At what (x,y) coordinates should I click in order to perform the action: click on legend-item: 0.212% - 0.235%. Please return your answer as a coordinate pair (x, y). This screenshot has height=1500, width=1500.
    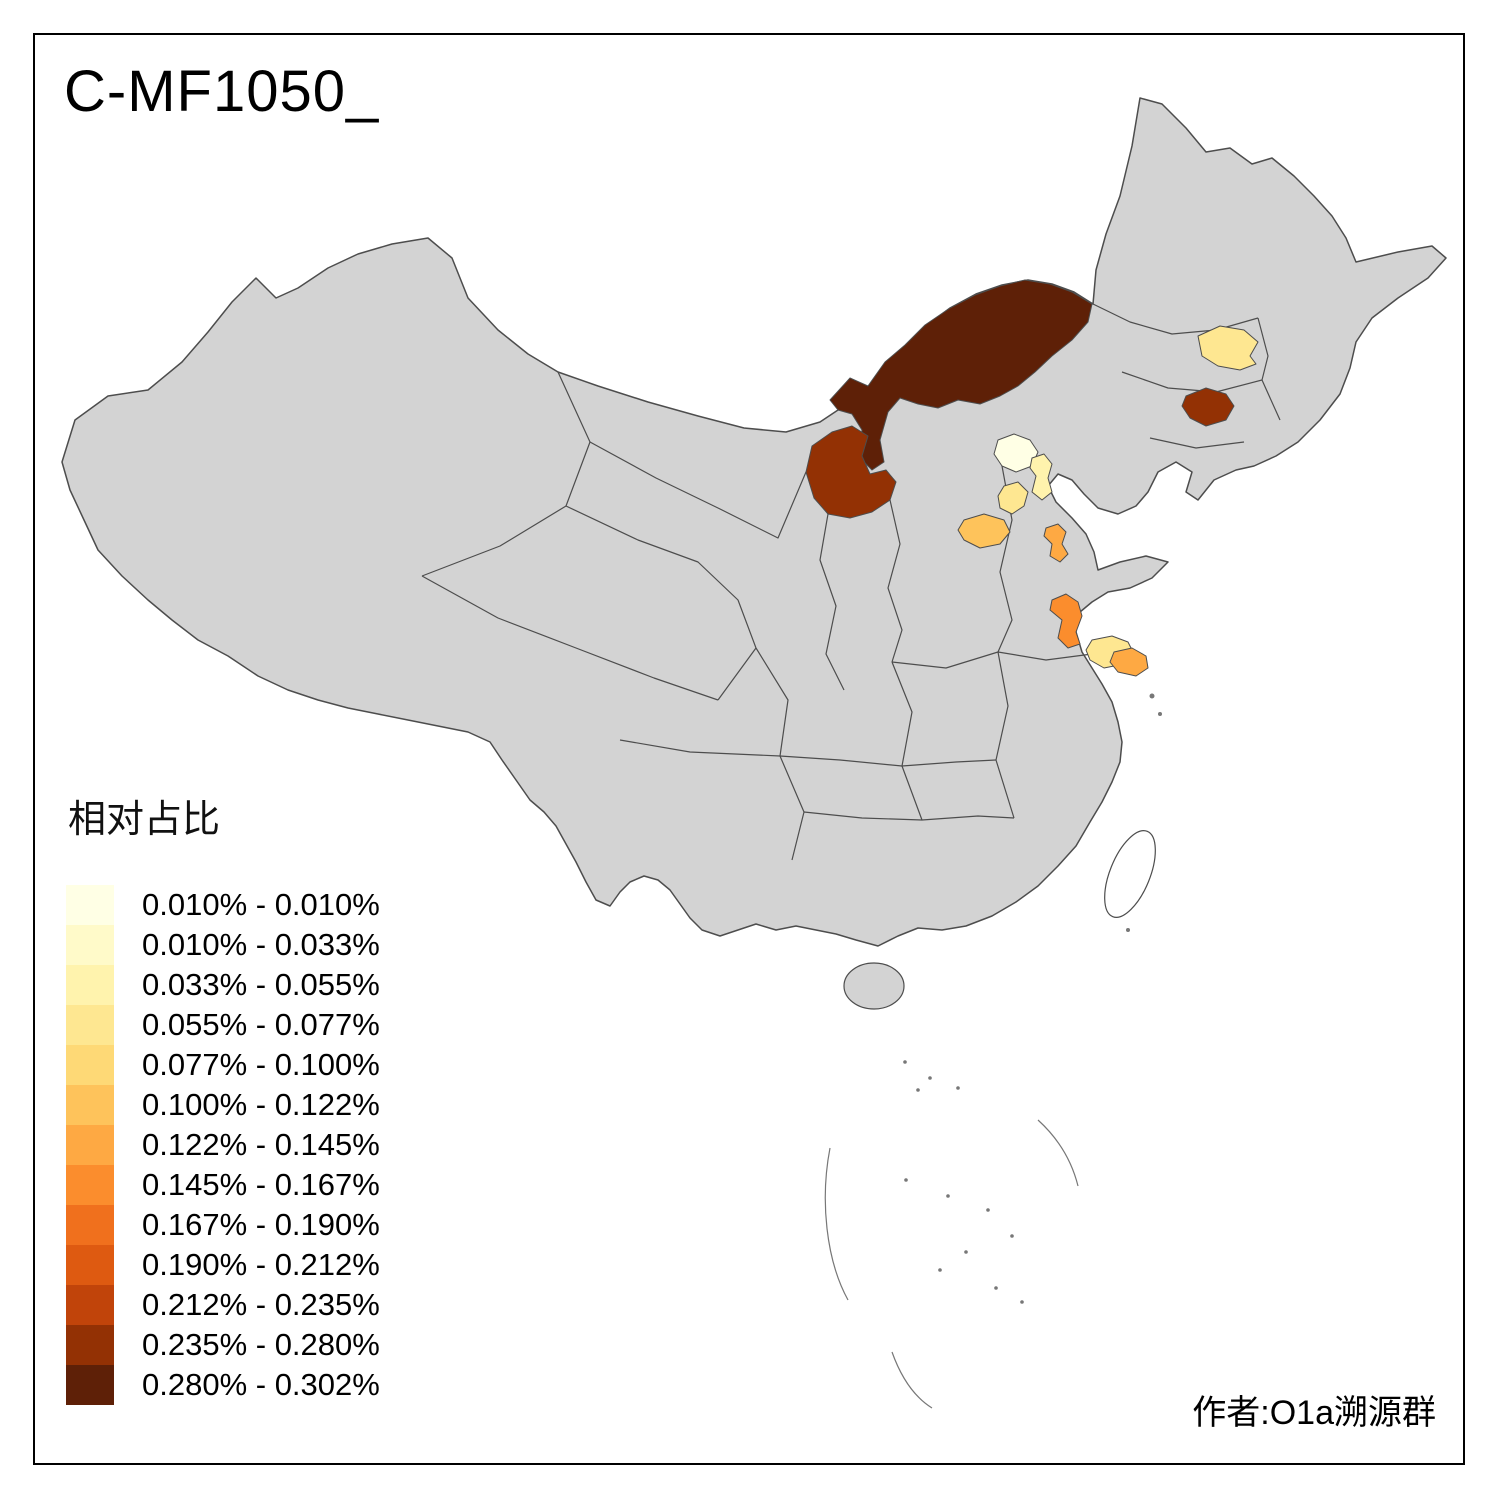
    Looking at the image, I should click on (223, 1305).